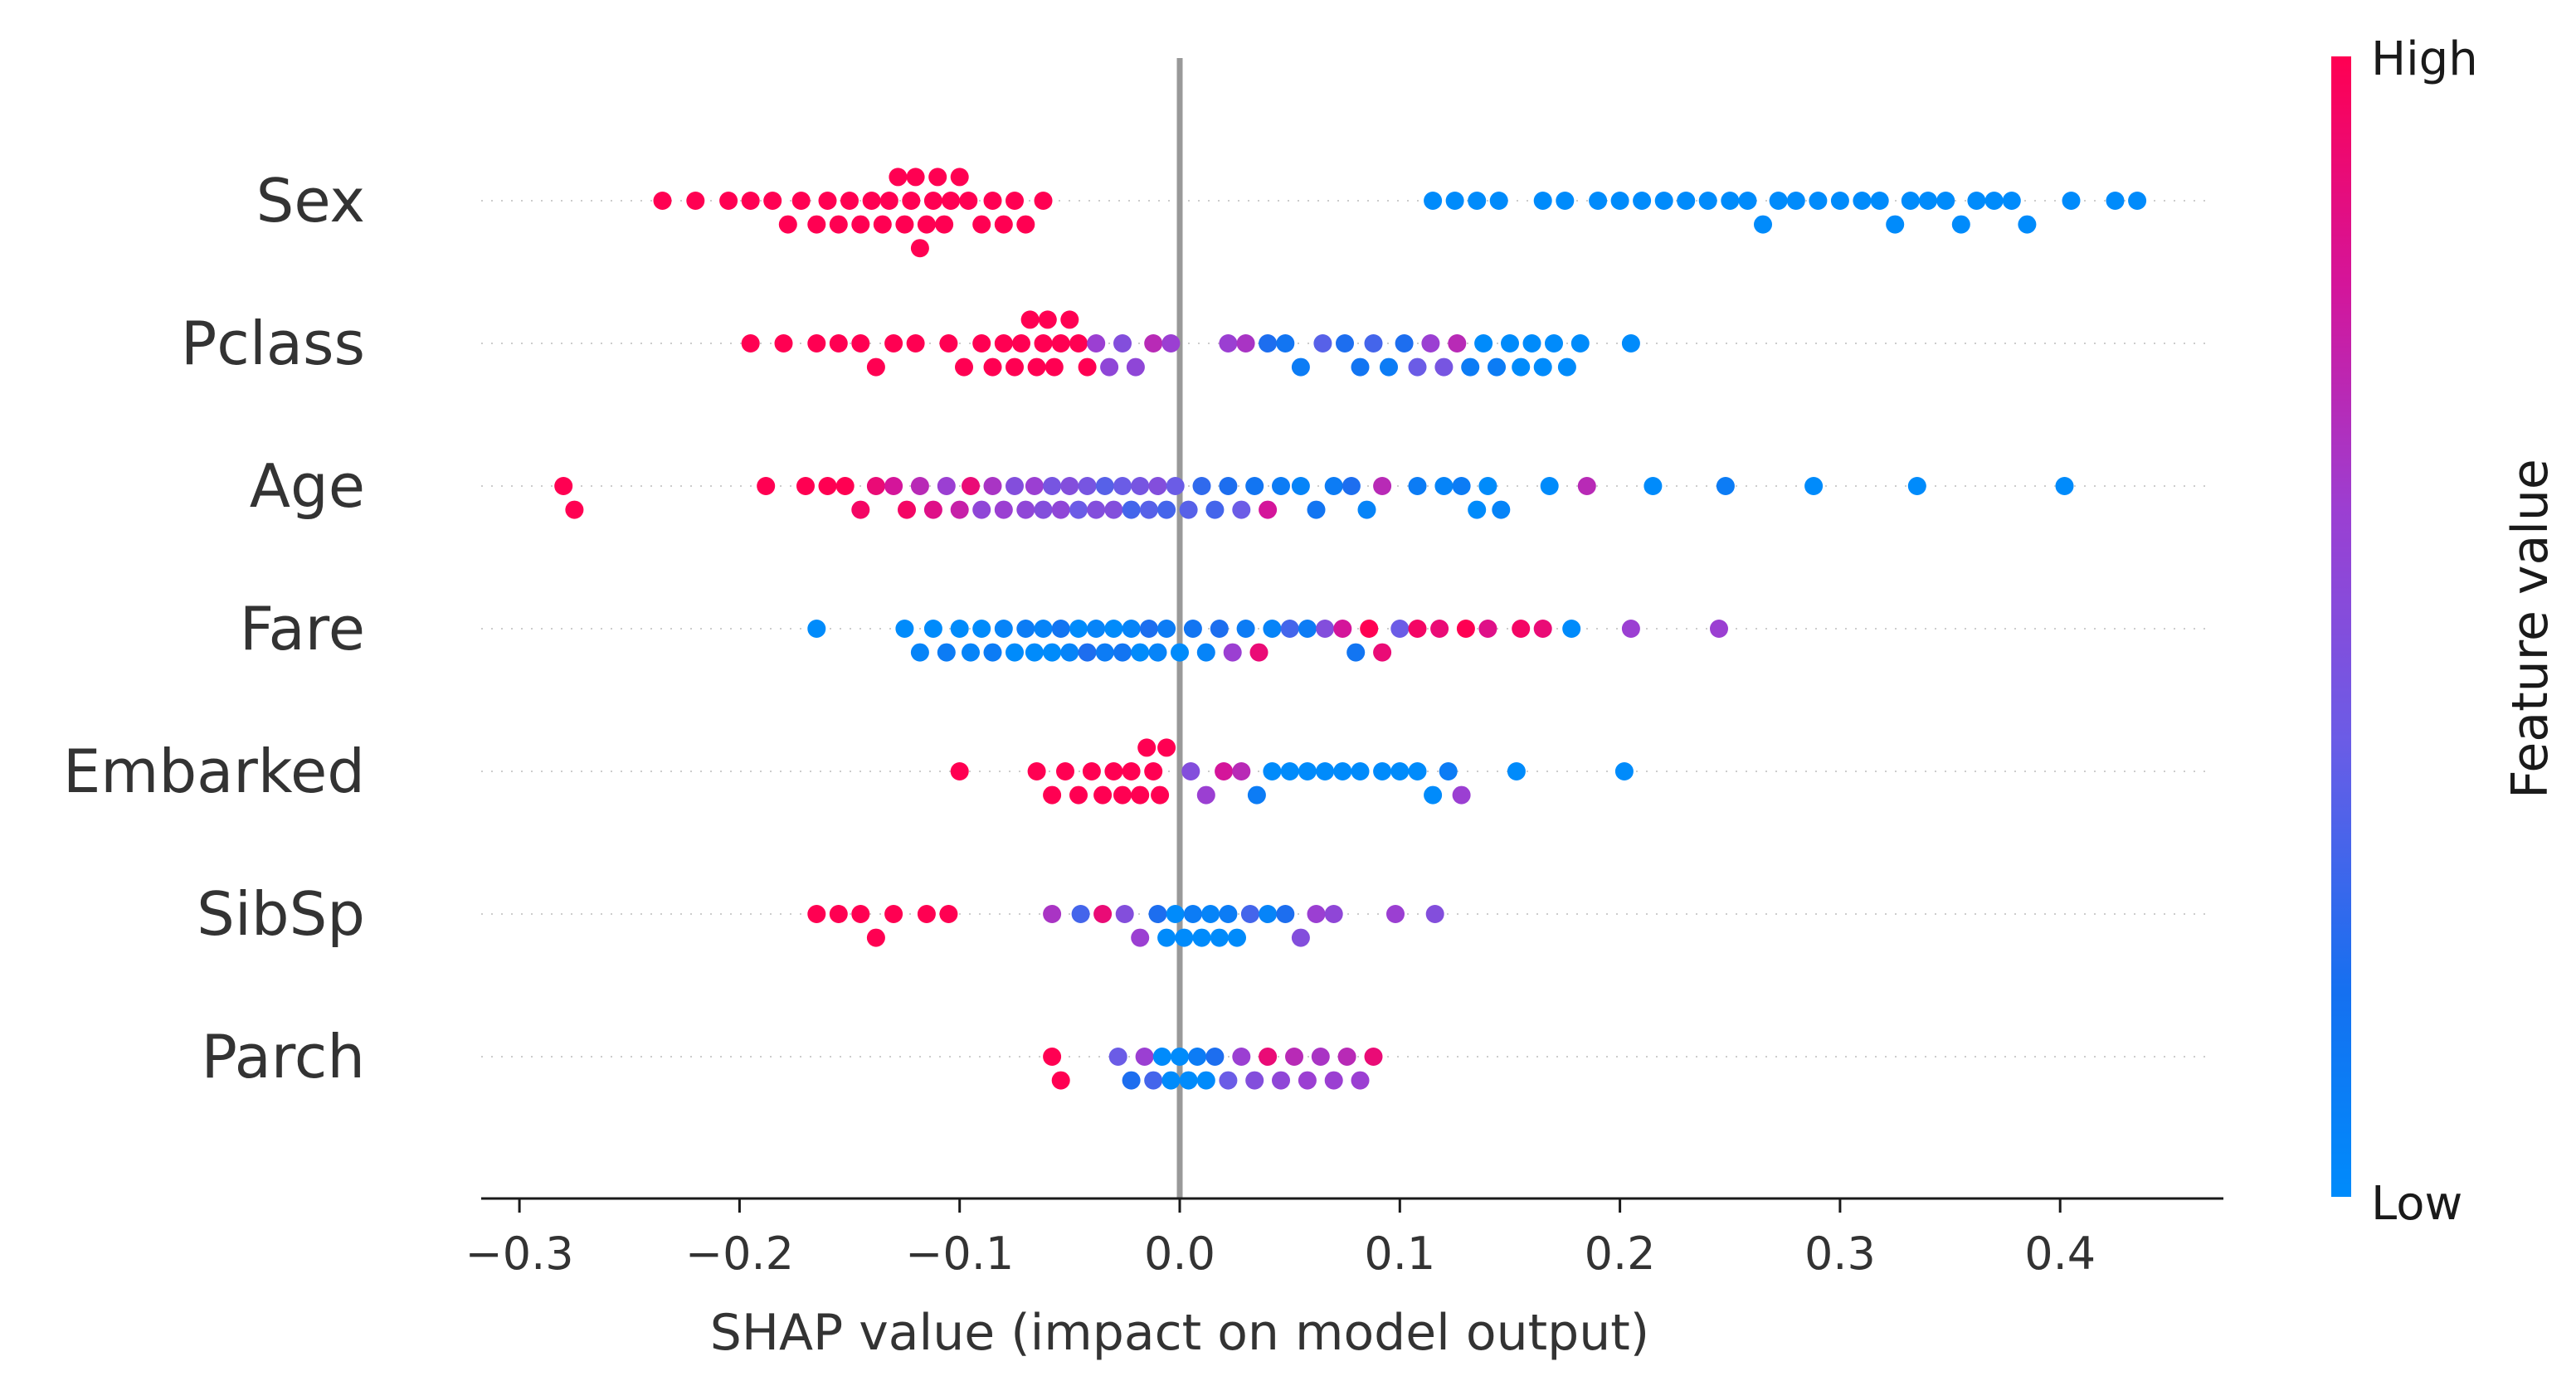 This screenshot has width=2576, height=1376. I want to click on feature-label-pclass: Pclass, so click(273, 343).